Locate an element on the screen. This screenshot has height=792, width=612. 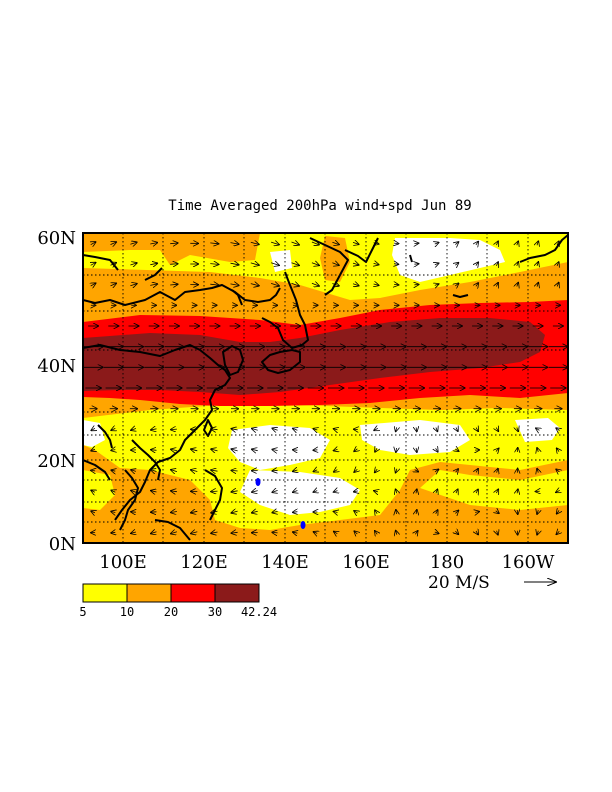
x-tick-100e: 100E is located at coordinates (123, 562).